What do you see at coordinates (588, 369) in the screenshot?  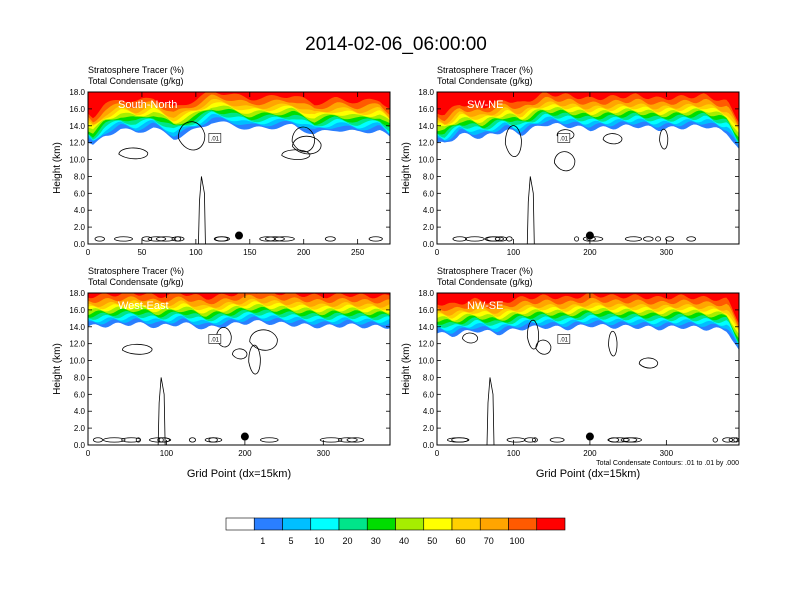 I see `tracer-field: .01 NW-SE` at bounding box center [588, 369].